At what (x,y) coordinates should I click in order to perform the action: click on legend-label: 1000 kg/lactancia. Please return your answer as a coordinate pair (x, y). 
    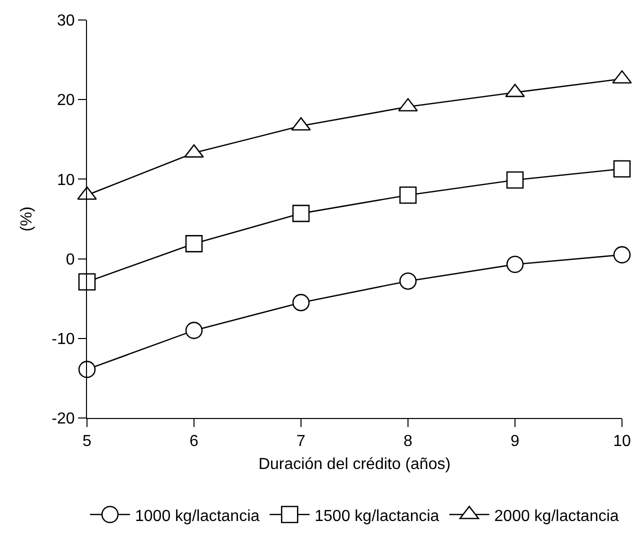
    Looking at the image, I should click on (197, 516).